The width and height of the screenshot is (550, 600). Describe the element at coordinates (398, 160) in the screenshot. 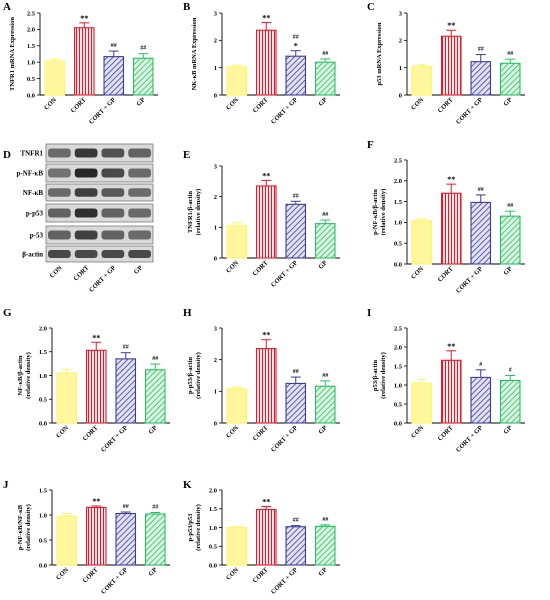

I see `y-tick-label: 2.5` at that location.